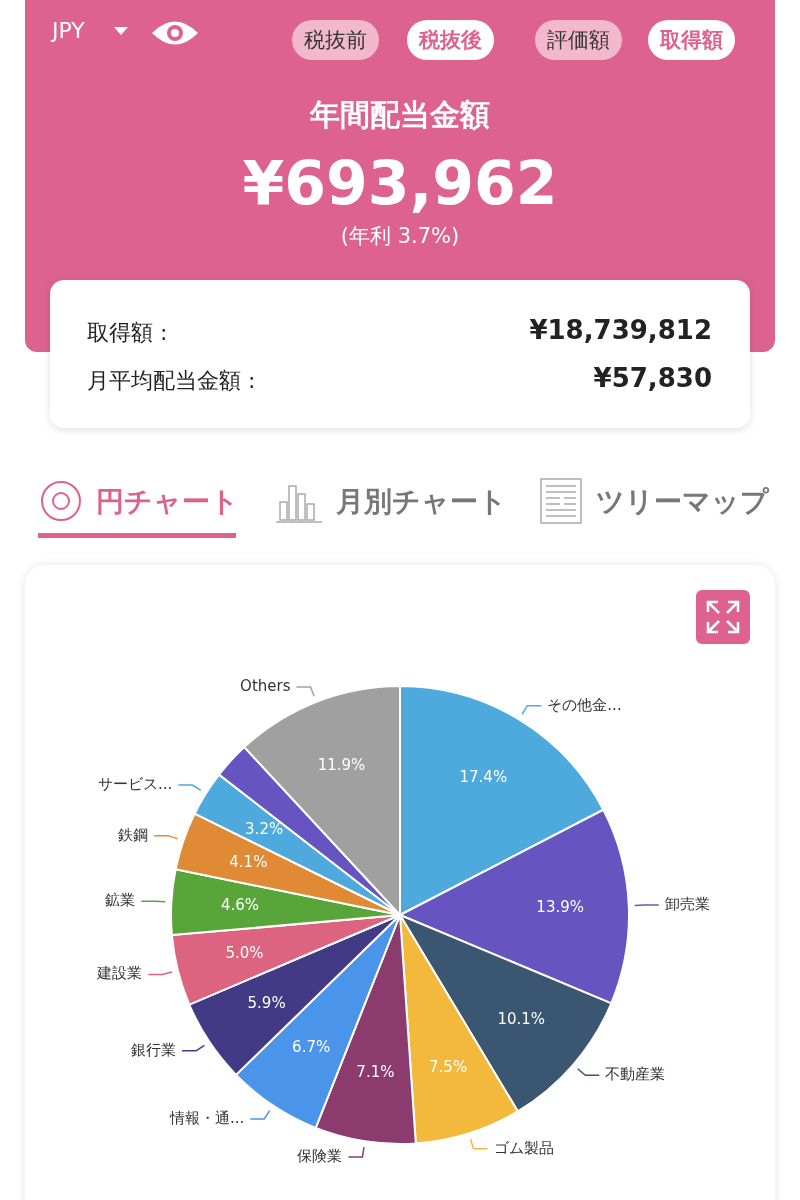 The image size is (800, 1200). Describe the element at coordinates (682, 502) in the screenshot. I see `text: ツリーマップ` at that location.